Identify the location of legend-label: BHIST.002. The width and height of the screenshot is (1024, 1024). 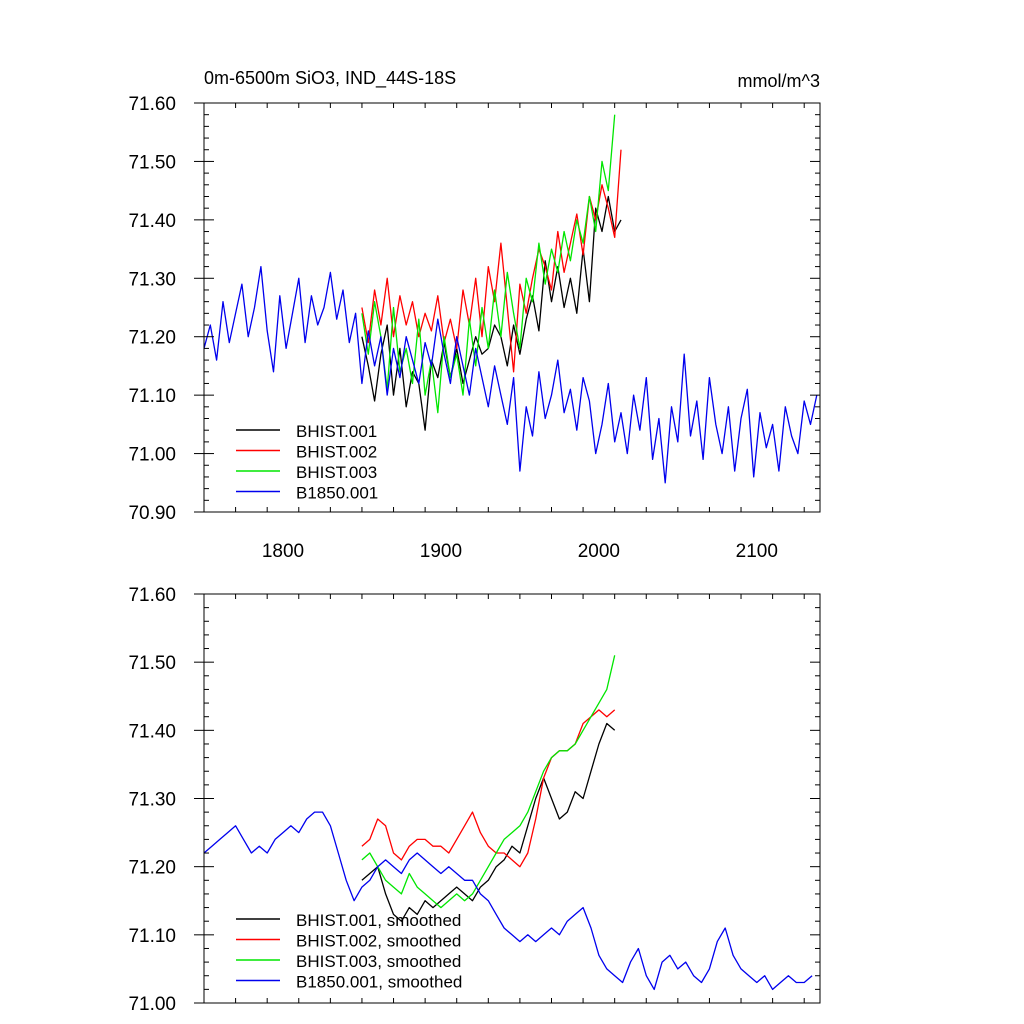
(336, 452).